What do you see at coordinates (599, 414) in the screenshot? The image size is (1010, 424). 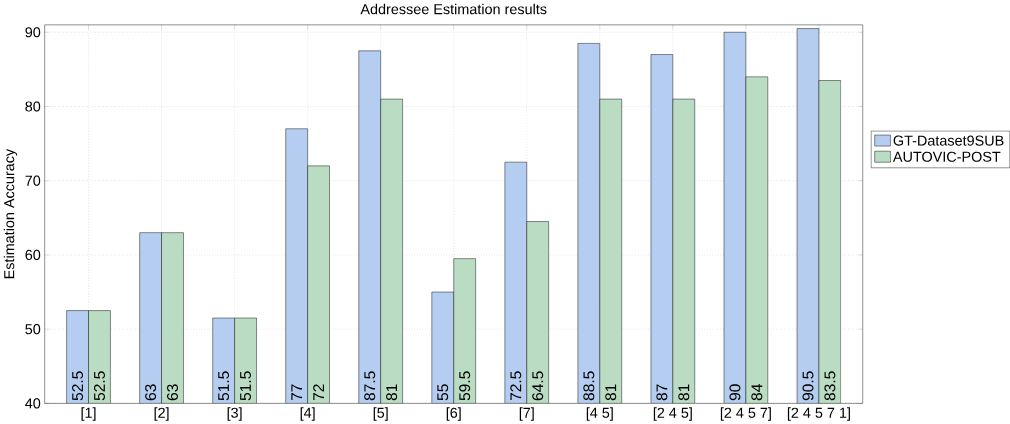 I see `x-tick-label: [4 5]` at bounding box center [599, 414].